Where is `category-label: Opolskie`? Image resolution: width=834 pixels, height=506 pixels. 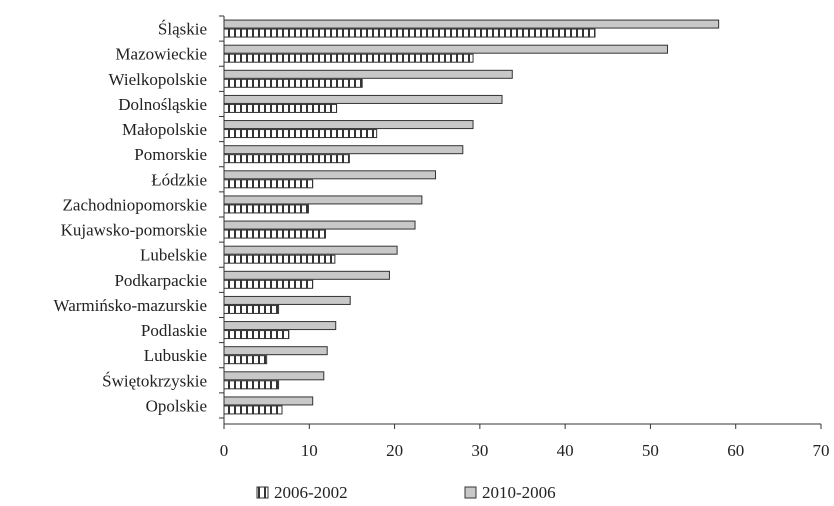
category-label: Opolskie is located at coordinates (176, 405).